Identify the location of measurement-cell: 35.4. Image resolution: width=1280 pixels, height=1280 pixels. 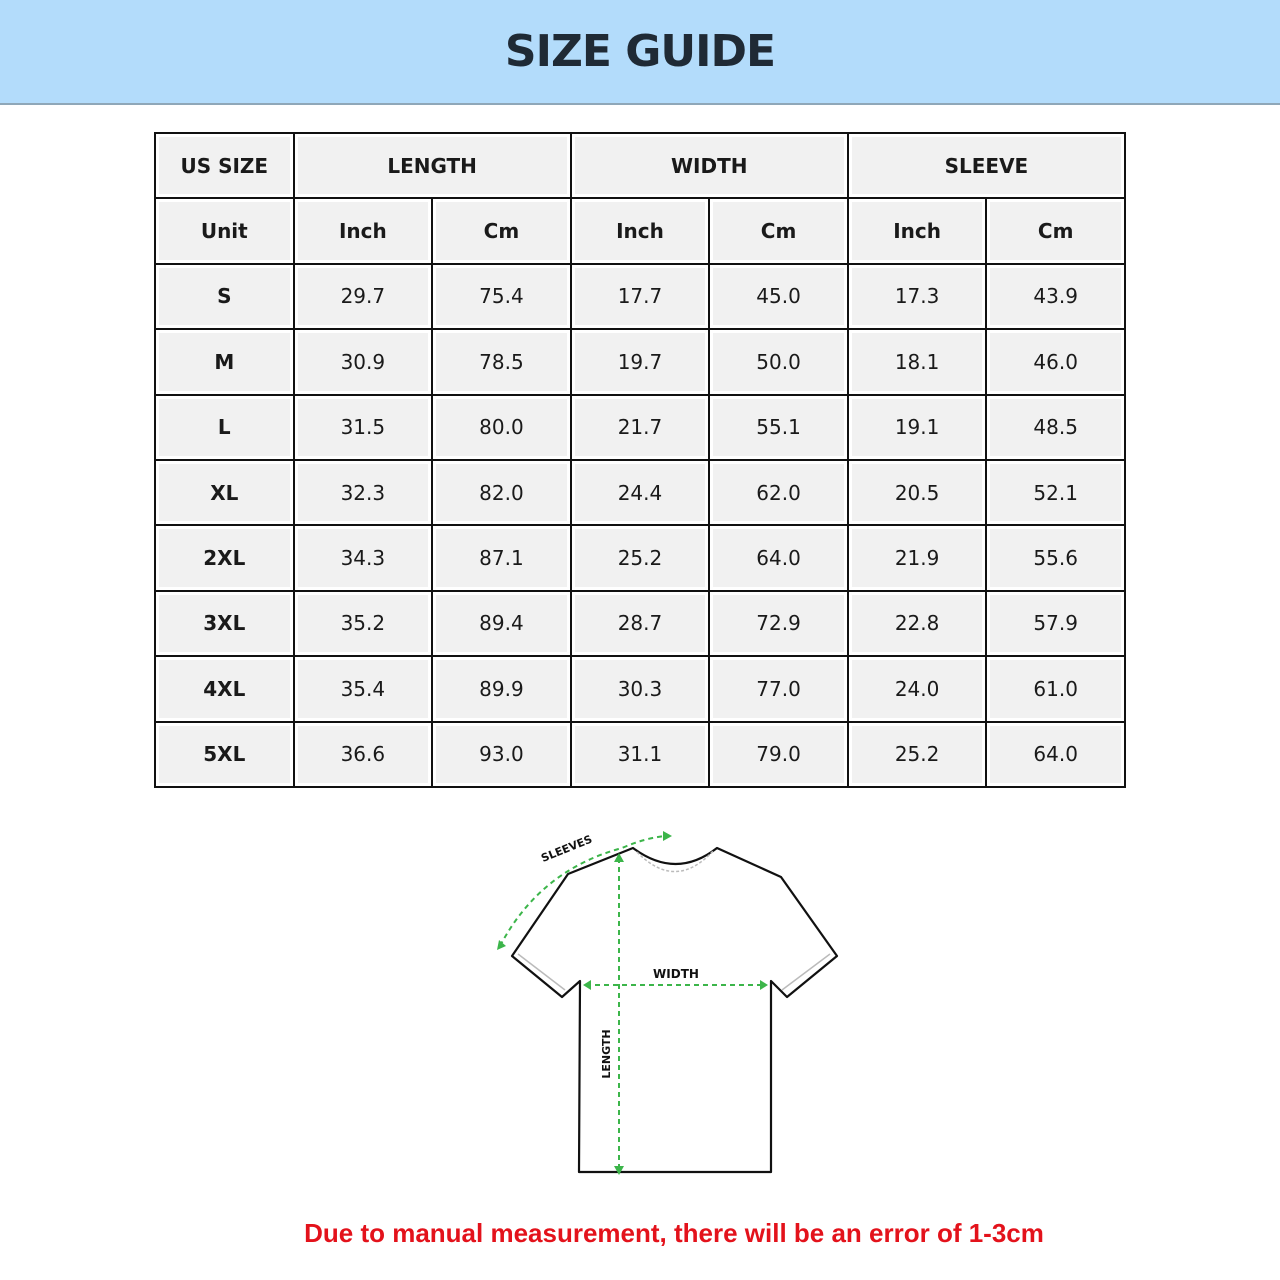
(363, 689).